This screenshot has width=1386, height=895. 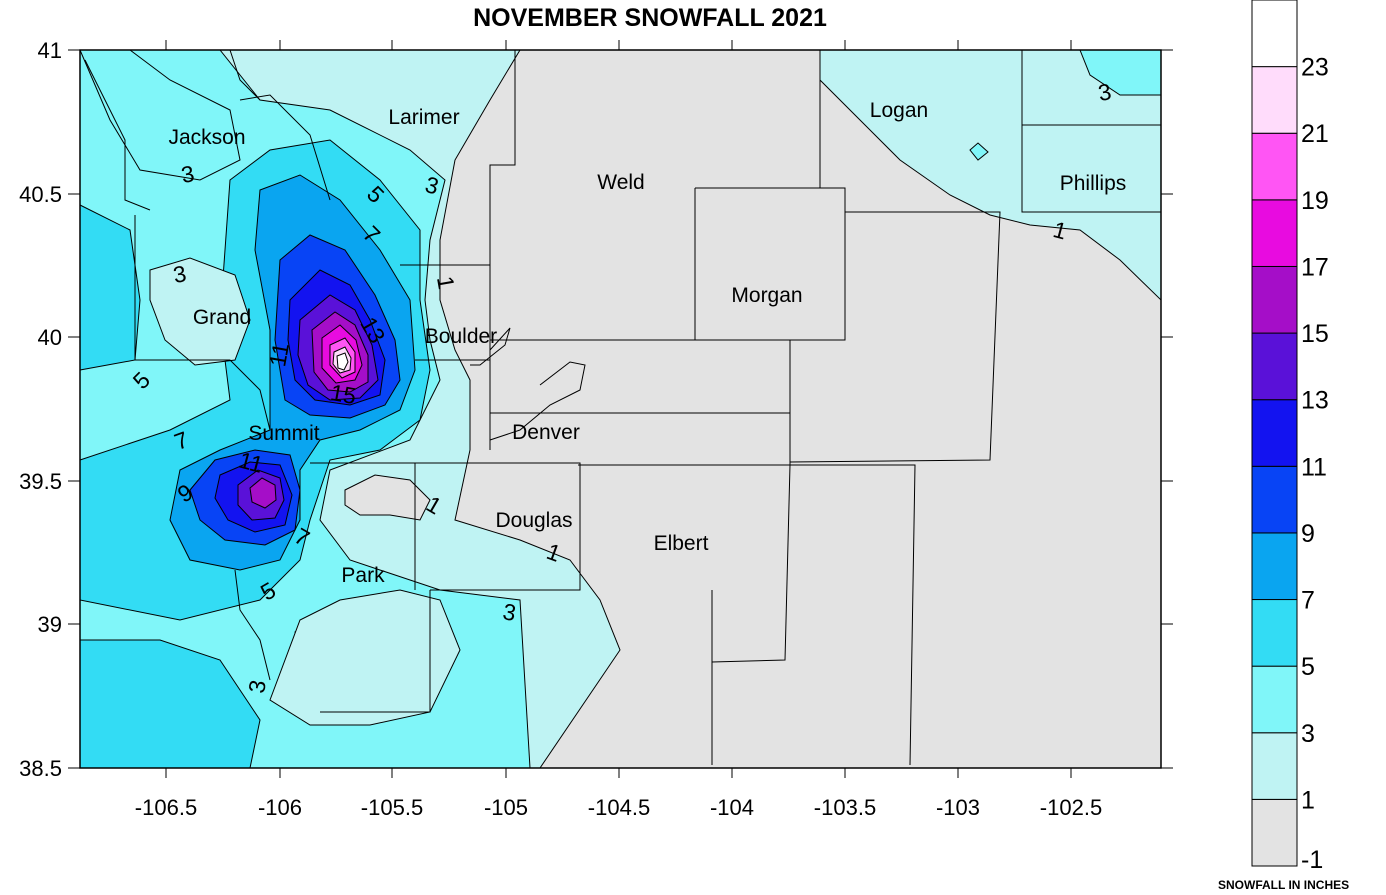 I want to click on legend-label: 15, so click(x=1315, y=334).